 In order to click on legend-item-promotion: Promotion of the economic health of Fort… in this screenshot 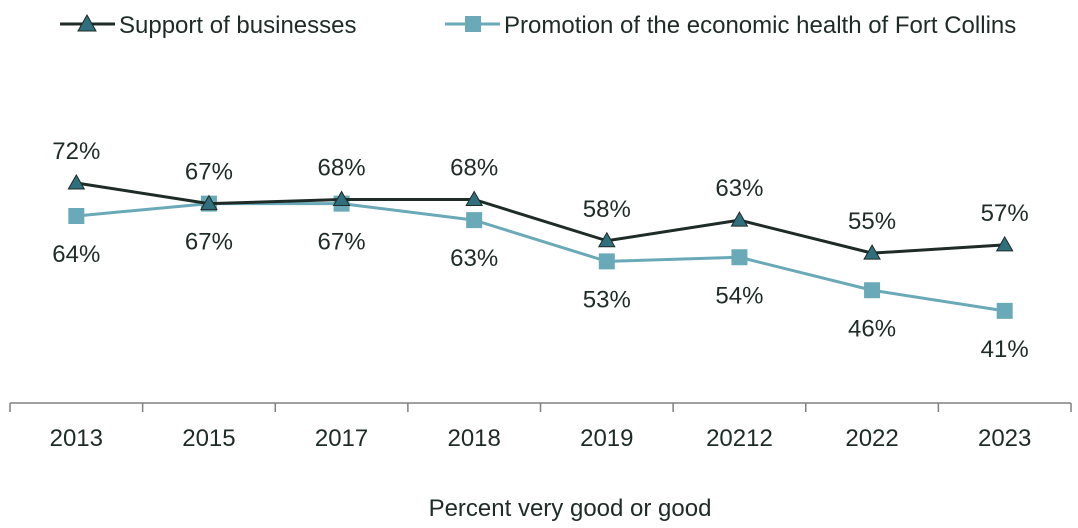, I will do `click(730, 25)`.